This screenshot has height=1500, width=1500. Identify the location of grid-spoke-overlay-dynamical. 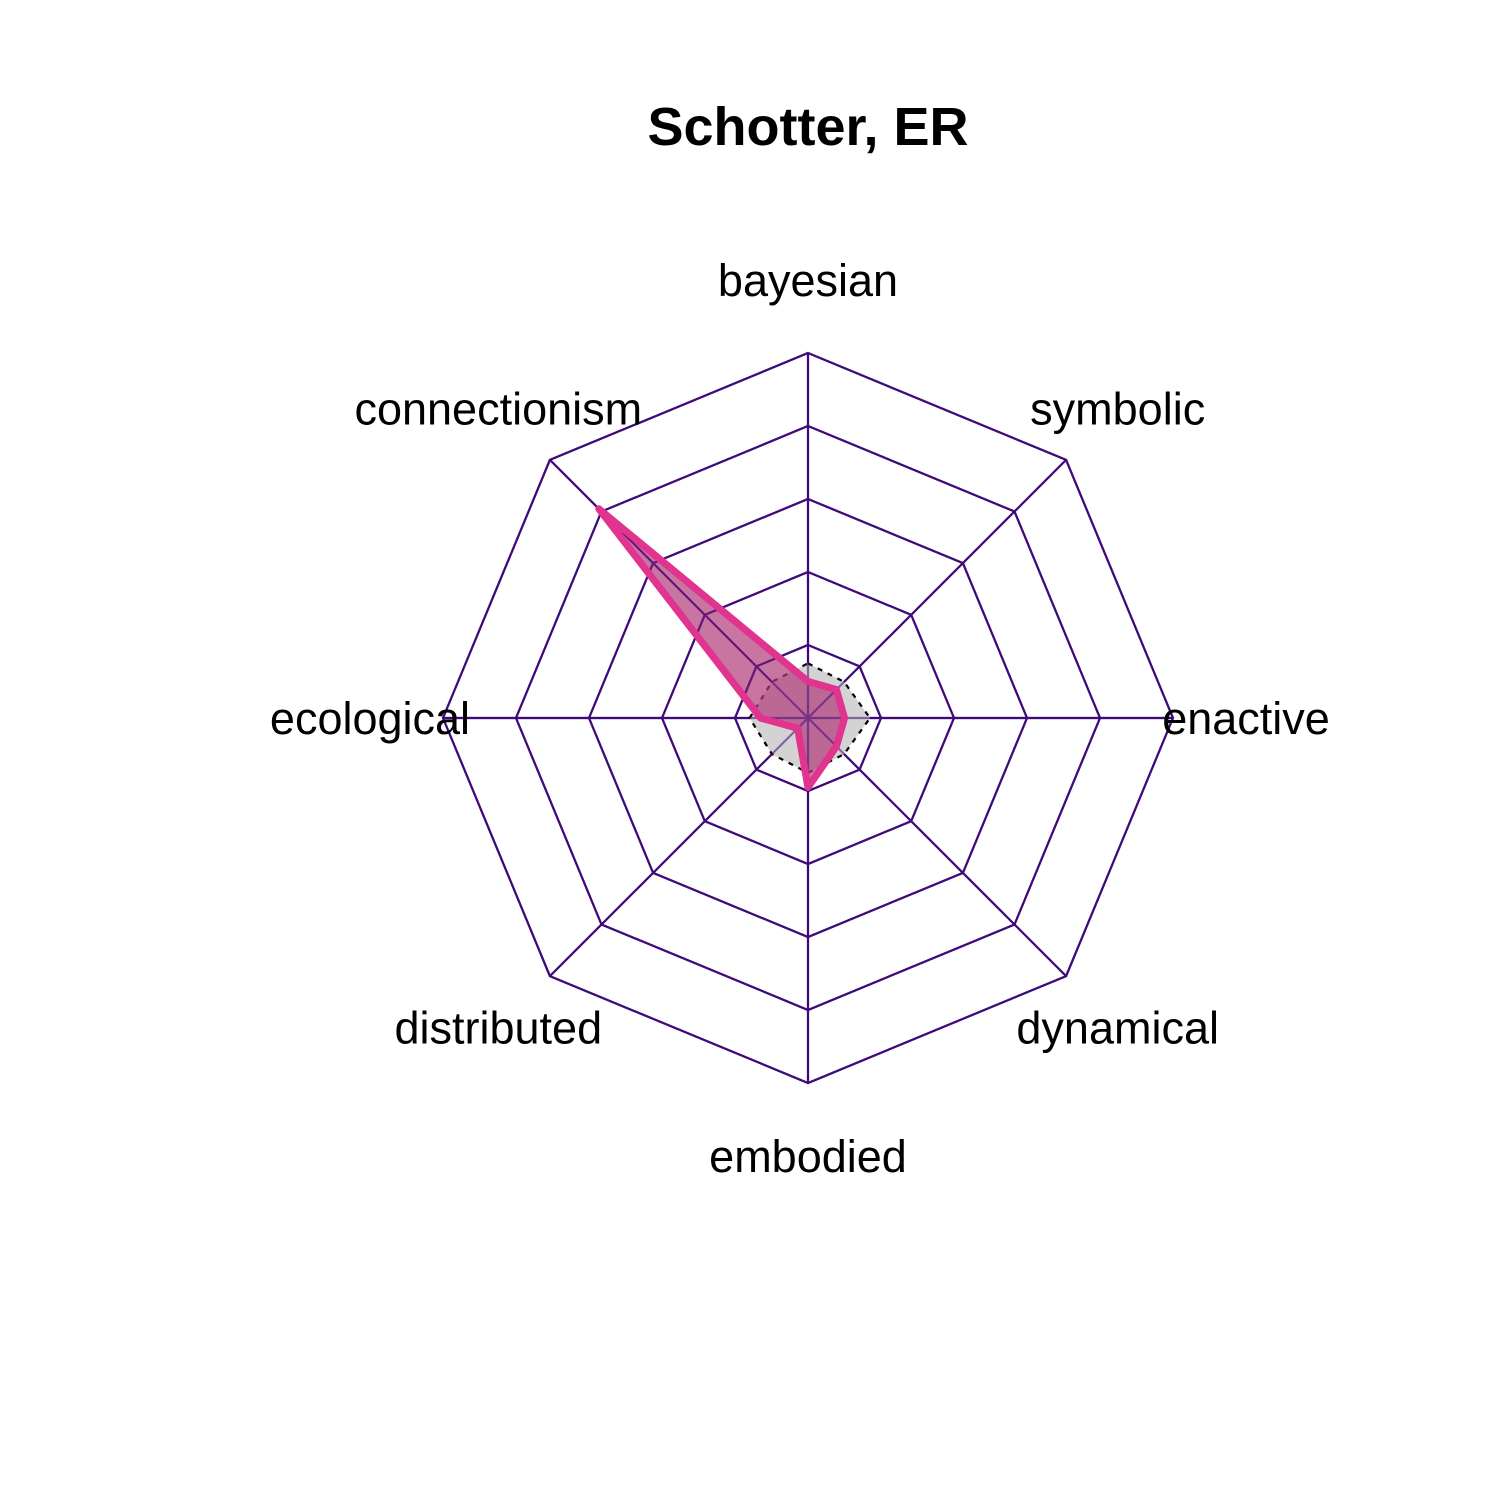
(937, 847).